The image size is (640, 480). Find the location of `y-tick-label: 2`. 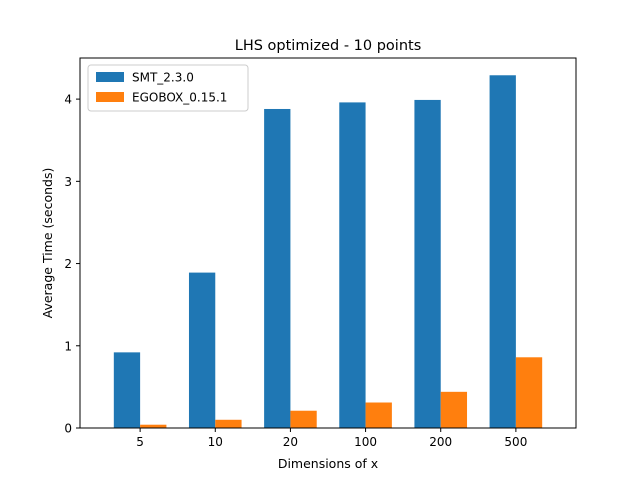

y-tick-label: 2 is located at coordinates (68, 264).